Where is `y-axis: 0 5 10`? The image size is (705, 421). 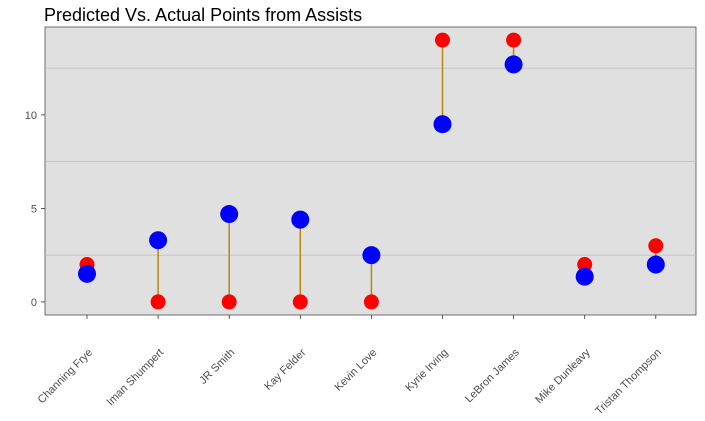 y-axis: 0 5 10 is located at coordinates (35, 209).